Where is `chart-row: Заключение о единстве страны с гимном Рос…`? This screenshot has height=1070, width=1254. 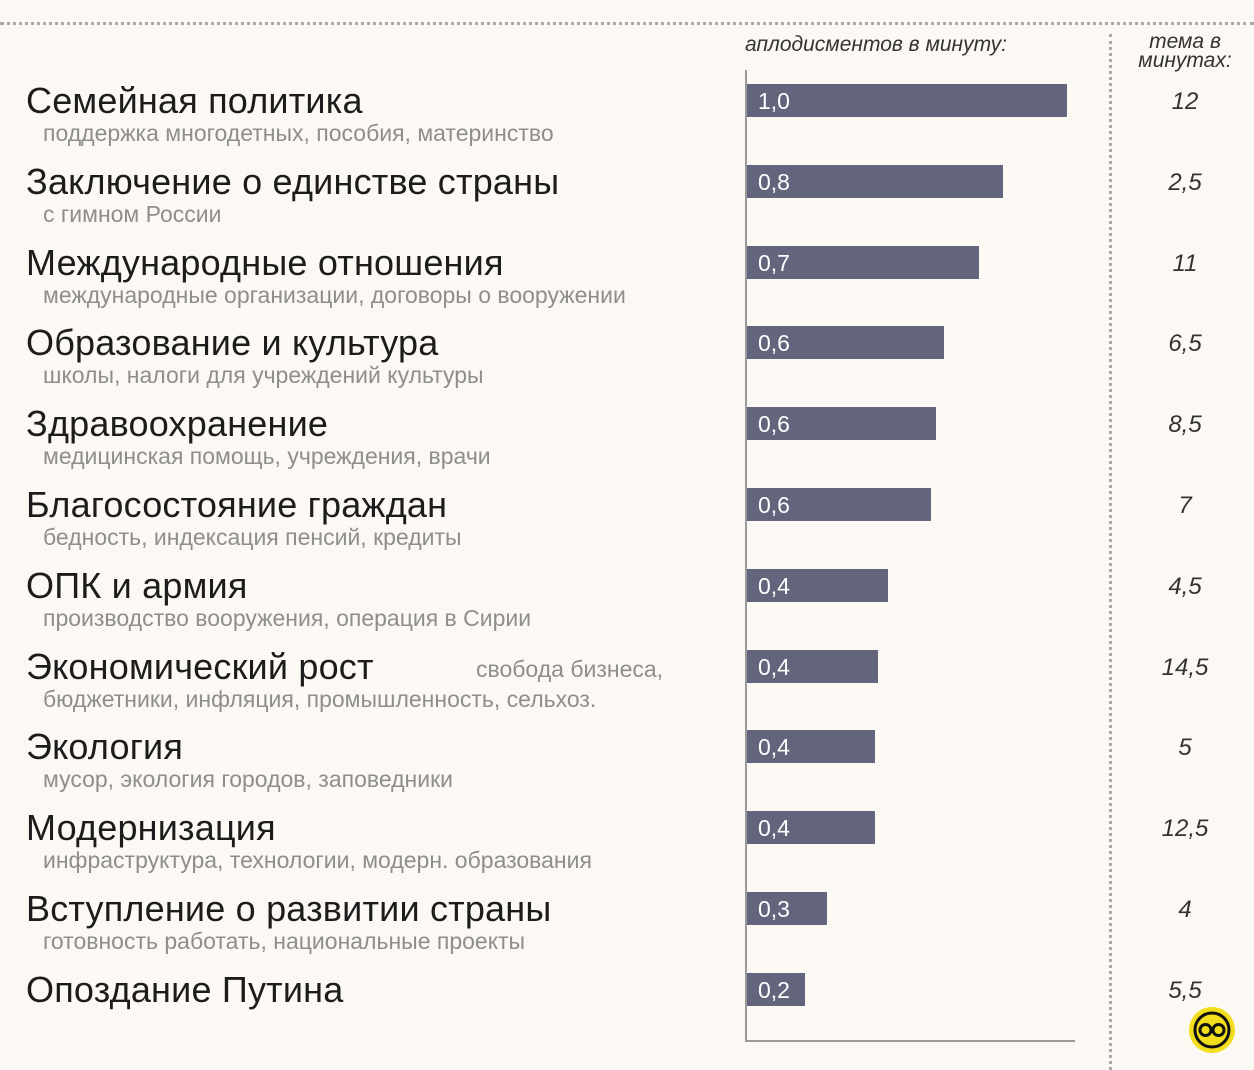 chart-row: Заключение о единстве страны с гимном Рос… is located at coordinates (627, 201).